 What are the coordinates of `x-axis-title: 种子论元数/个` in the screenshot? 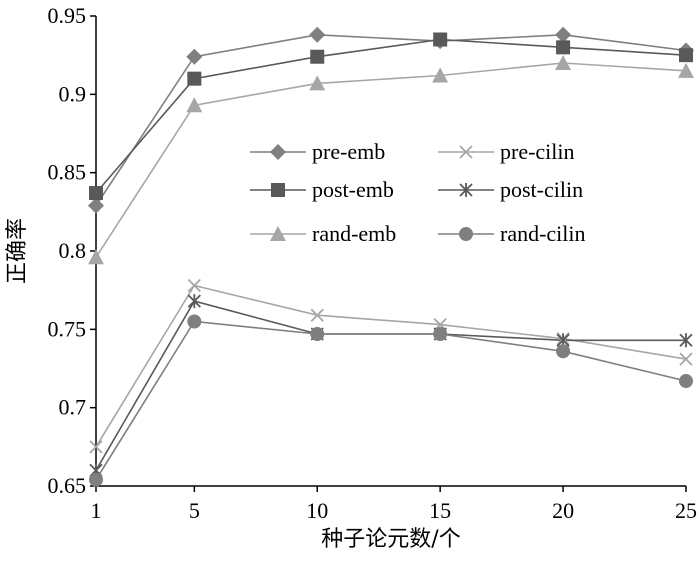 It's located at (390, 539).